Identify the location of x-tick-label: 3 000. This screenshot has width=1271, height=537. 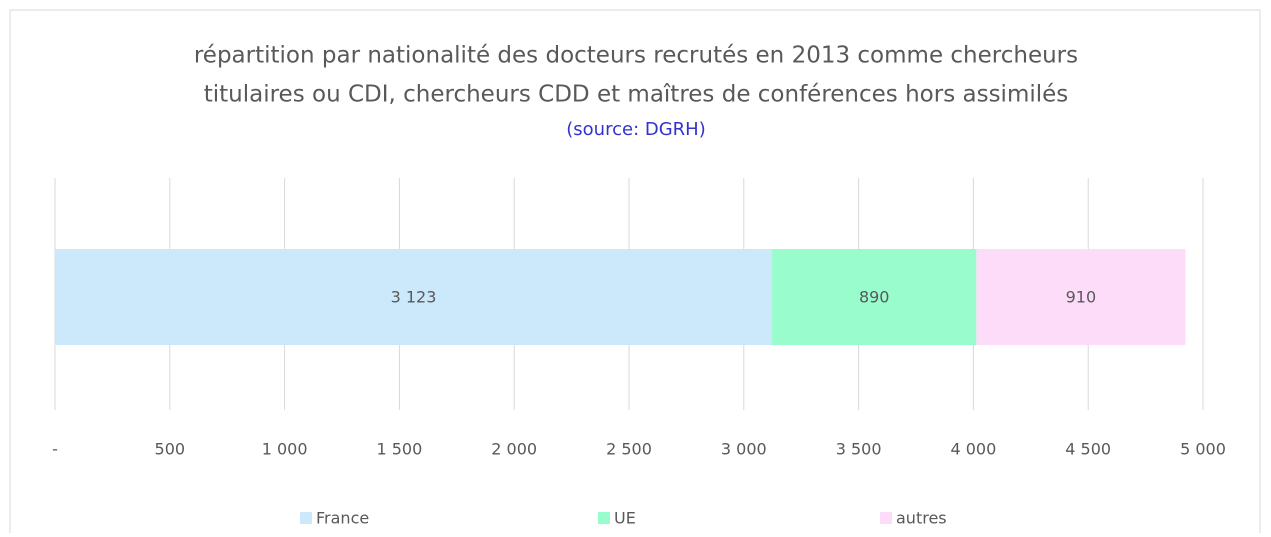
(744, 449).